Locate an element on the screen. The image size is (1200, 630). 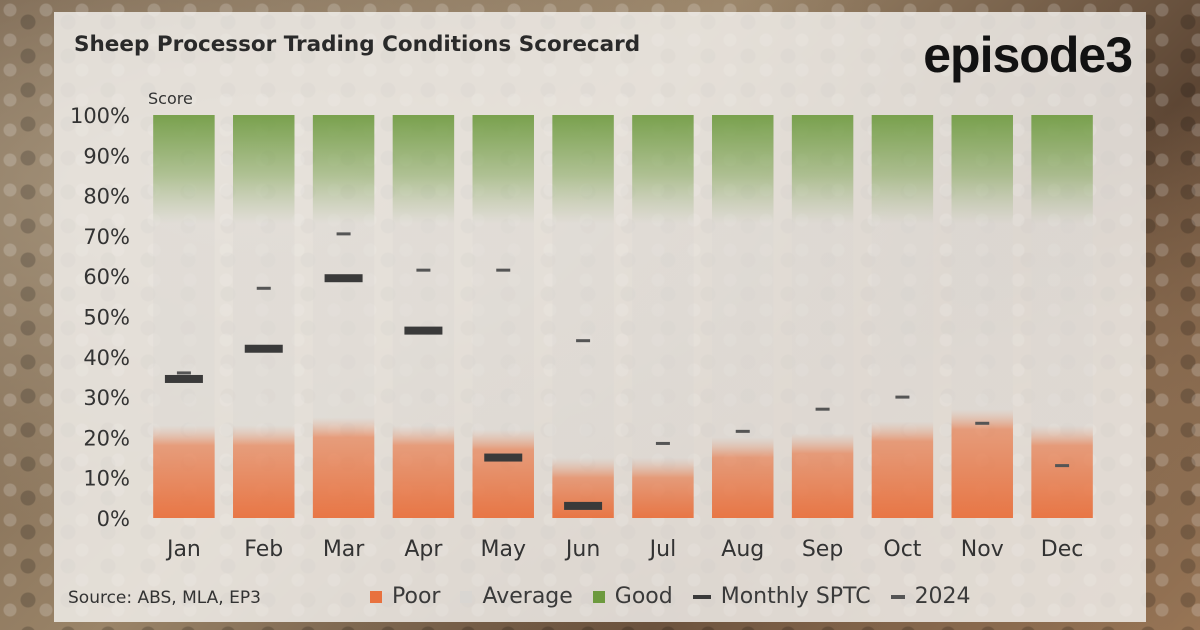
legend-item-average: Average is located at coordinates (516, 596).